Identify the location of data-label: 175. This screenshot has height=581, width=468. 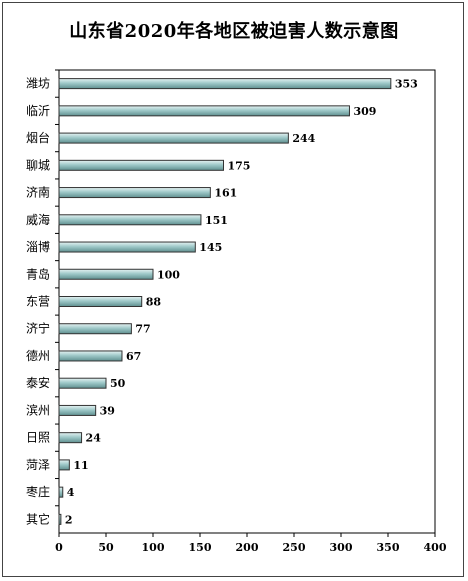
(239, 165).